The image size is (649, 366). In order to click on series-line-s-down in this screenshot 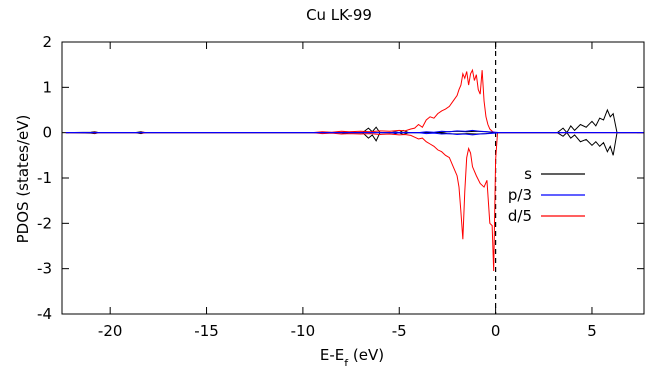, I will do `click(354, 143)`.